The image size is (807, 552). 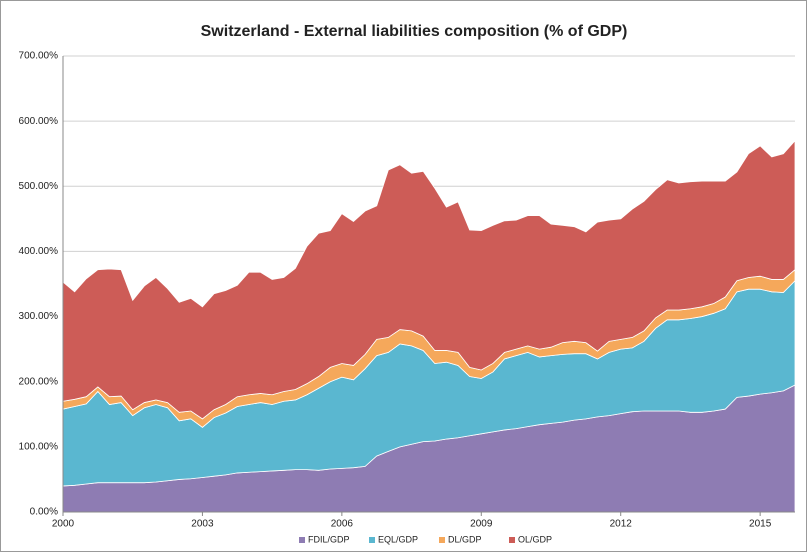 What do you see at coordinates (329, 539) in the screenshot?
I see `legend-label: FDIL/GDP` at bounding box center [329, 539].